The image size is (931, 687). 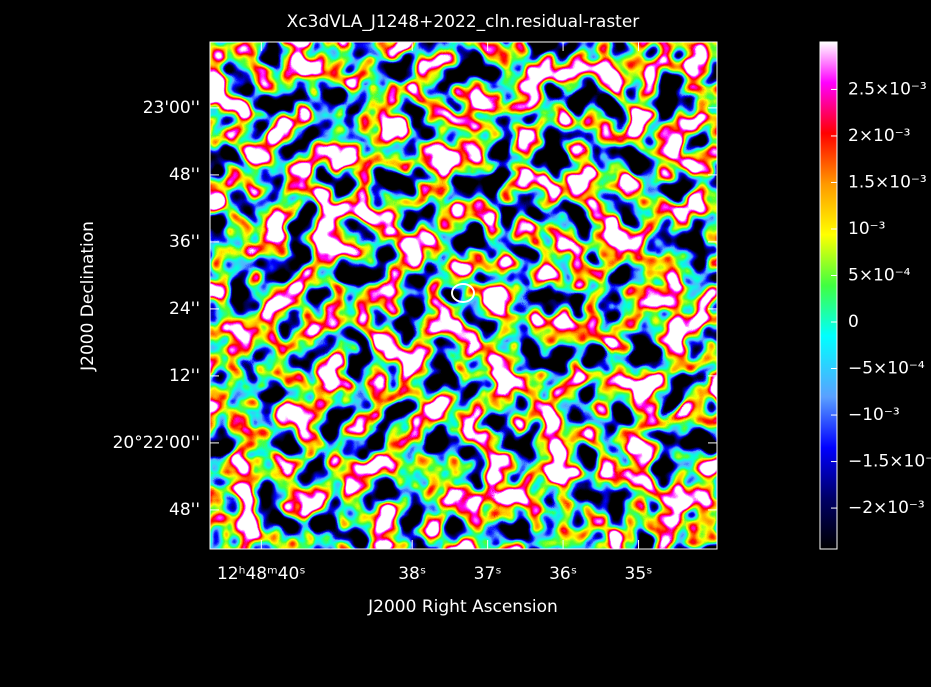 I want to click on y-tick-label: 20°22'00'', so click(x=156, y=443).